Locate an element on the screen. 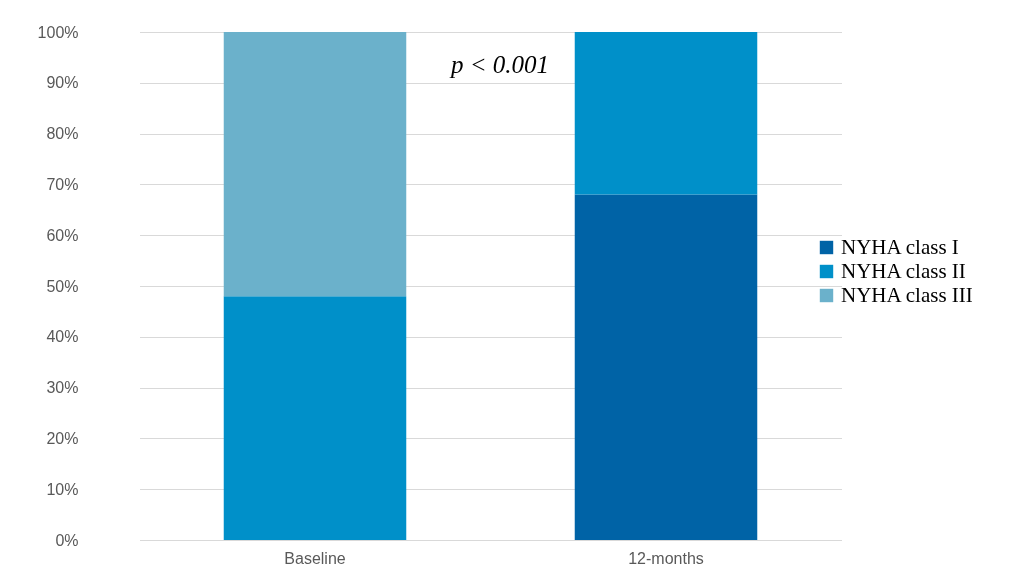  y-tick-label: 60% is located at coordinates (62, 235).